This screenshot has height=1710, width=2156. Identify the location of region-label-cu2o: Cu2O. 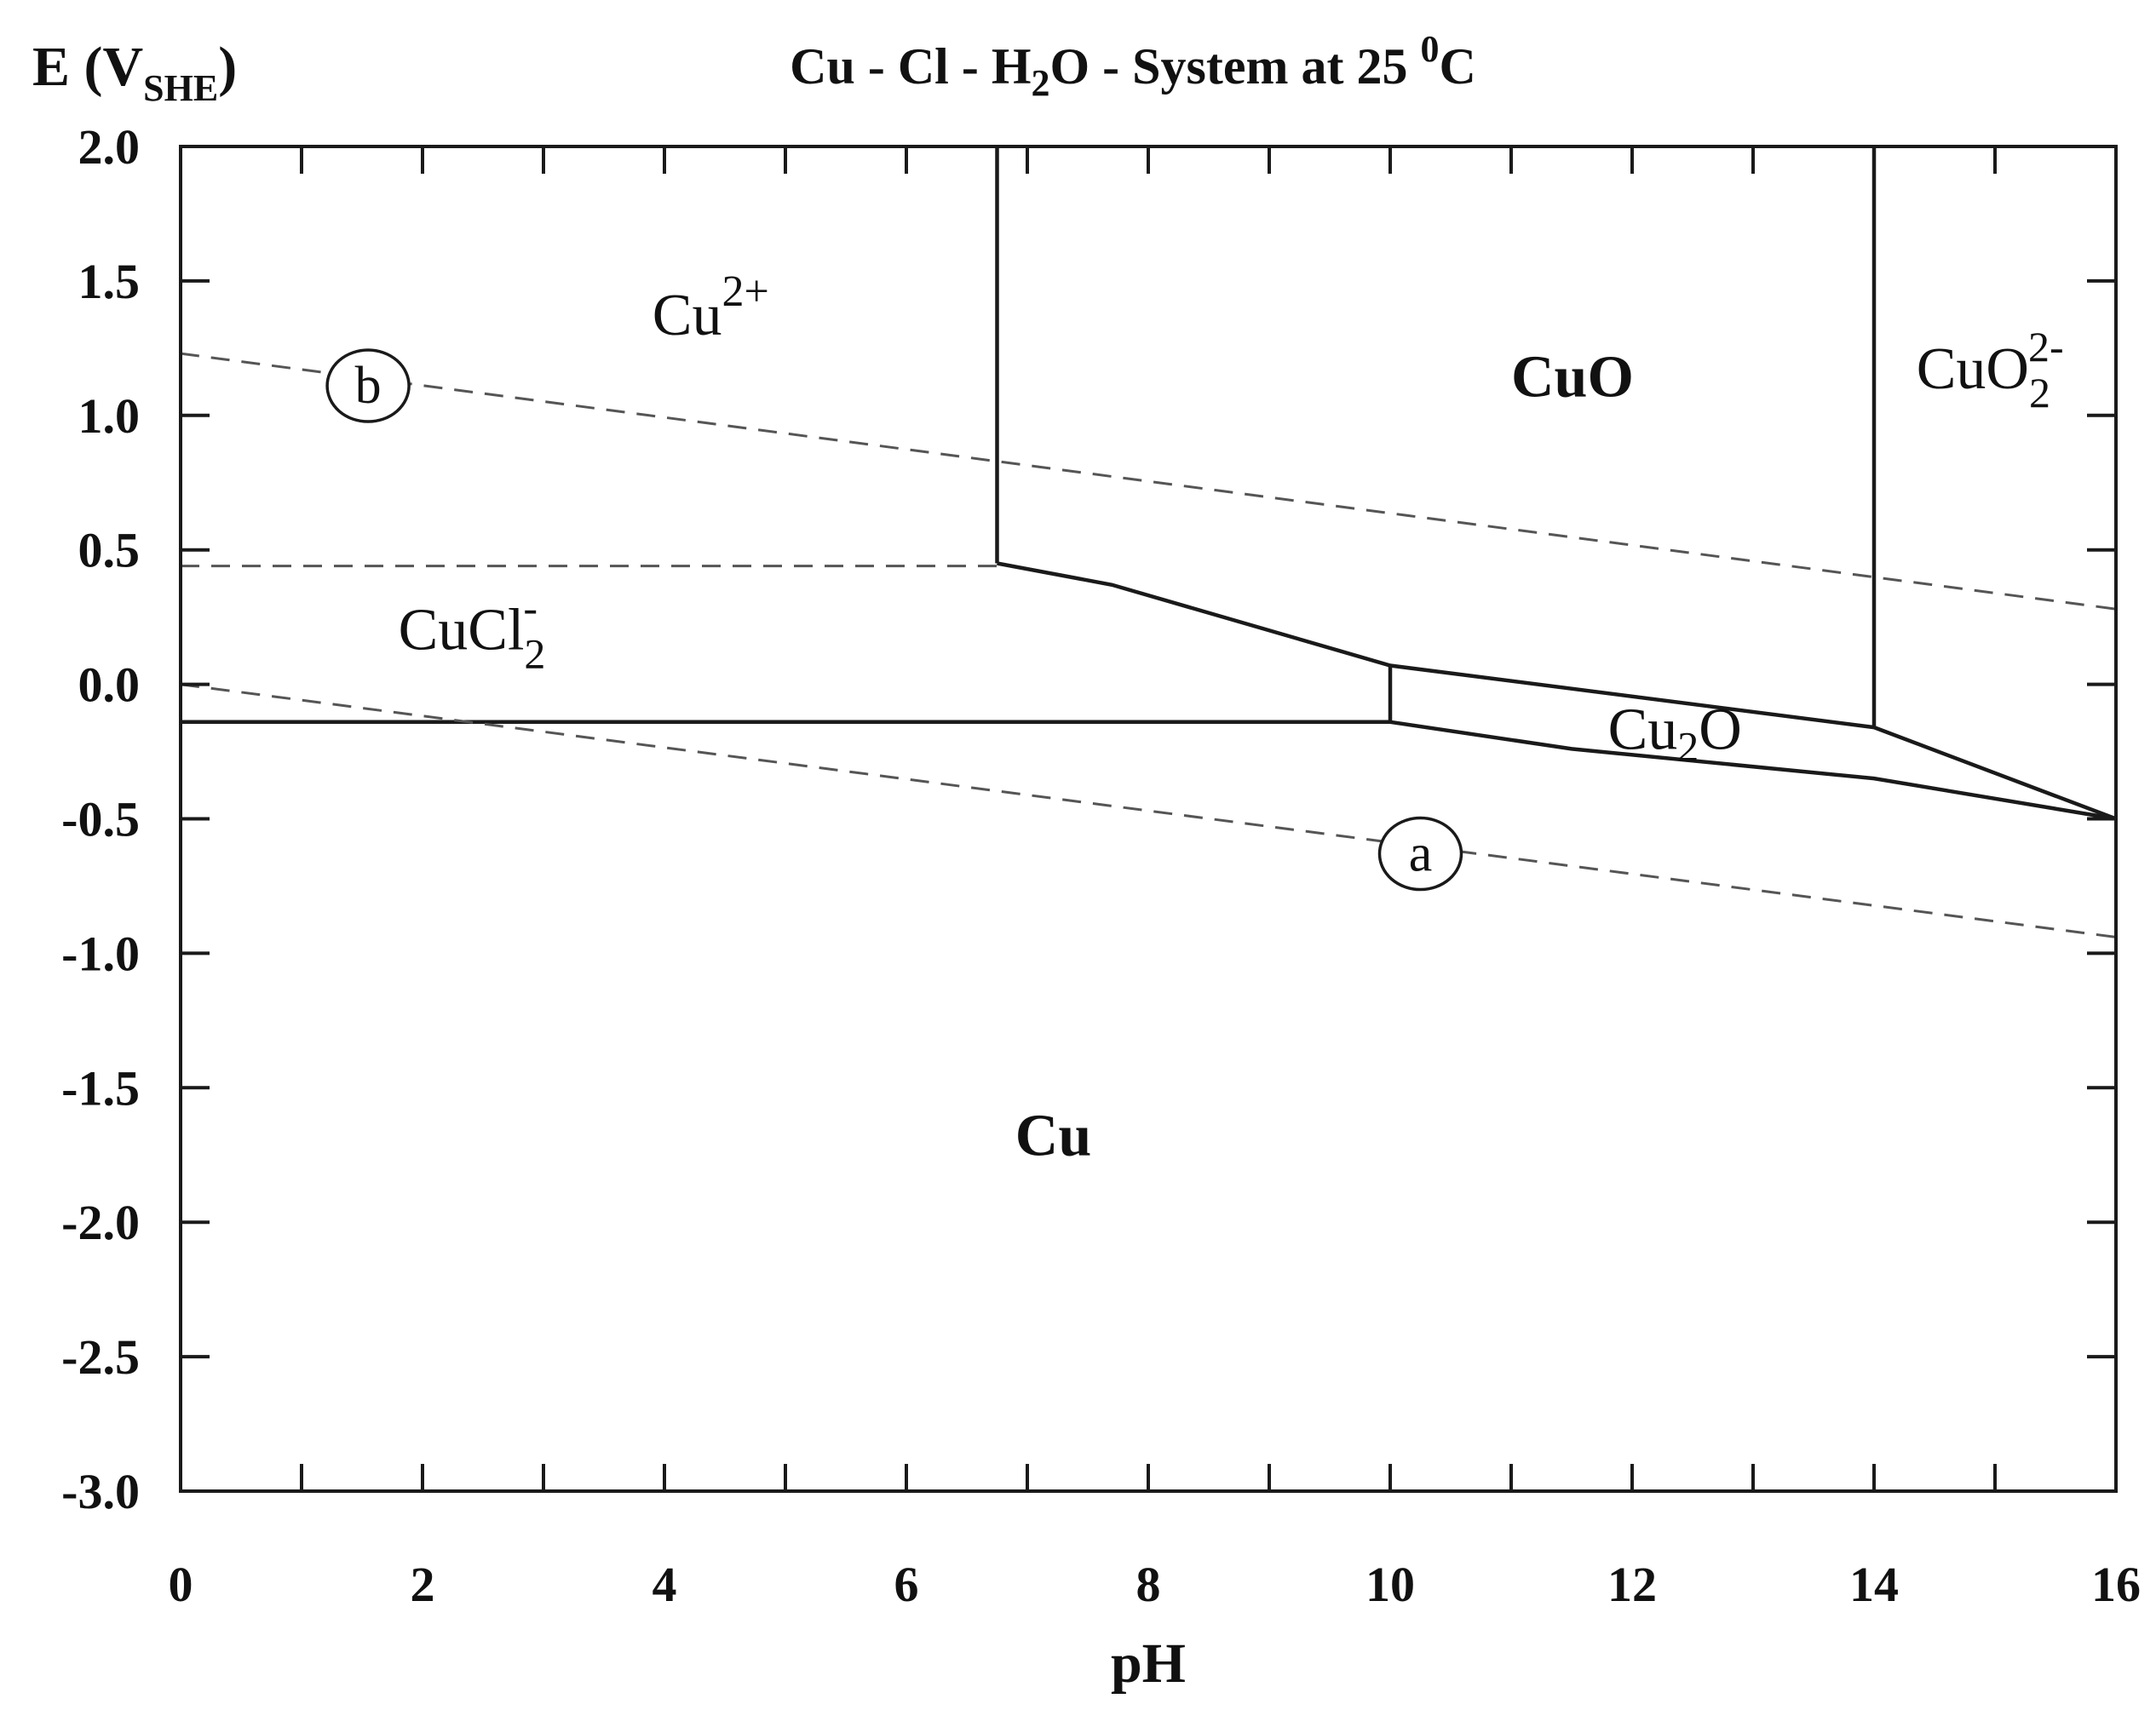
(1675, 733).